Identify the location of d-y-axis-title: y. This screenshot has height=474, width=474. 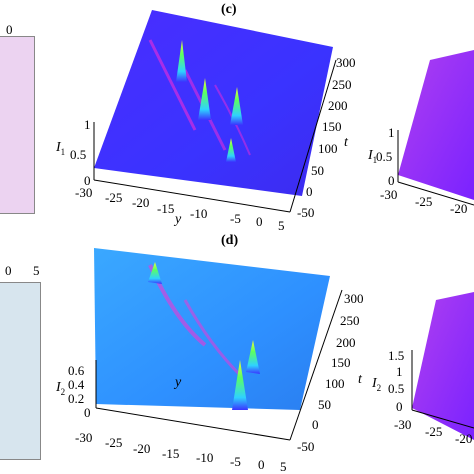
(178, 382).